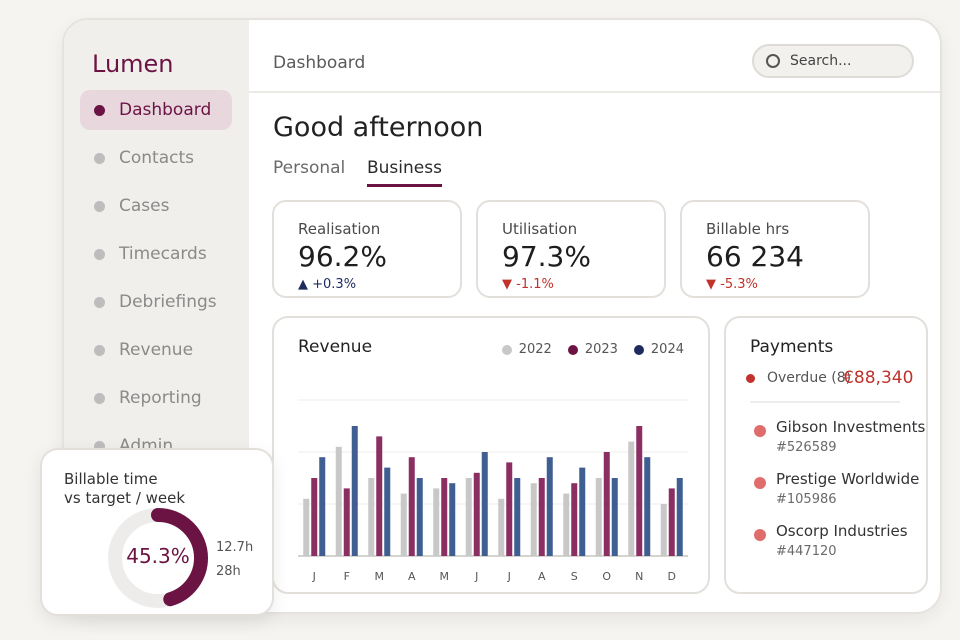 This screenshot has height=640, width=960. I want to click on chart-legend: 2022 2023 2024, so click(592, 349).